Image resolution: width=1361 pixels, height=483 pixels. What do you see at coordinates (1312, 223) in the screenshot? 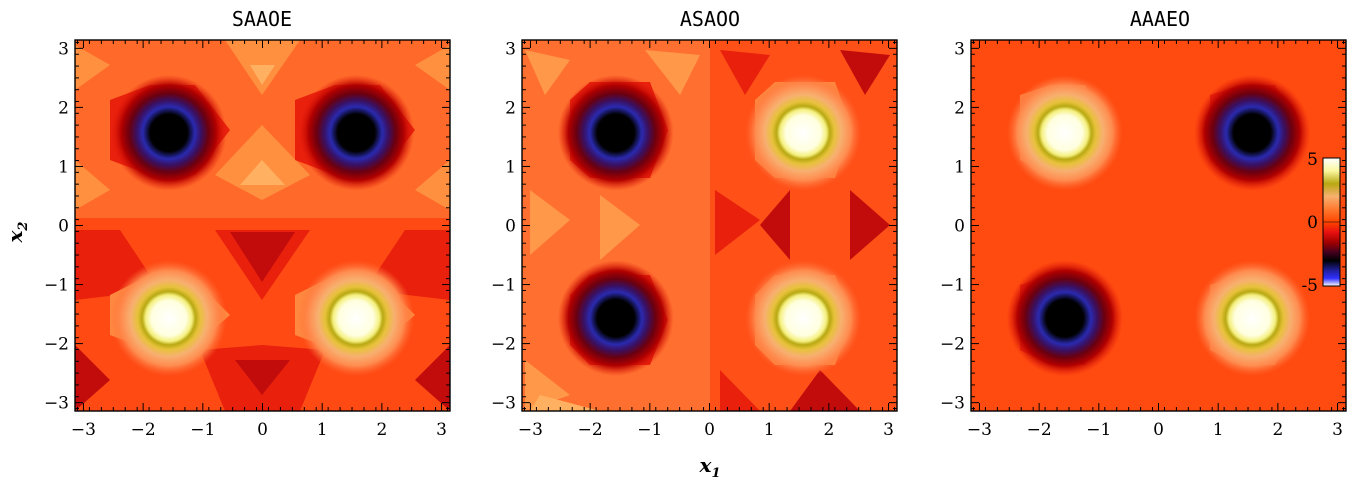
I see `colorbar-label-zero: 0` at bounding box center [1312, 223].